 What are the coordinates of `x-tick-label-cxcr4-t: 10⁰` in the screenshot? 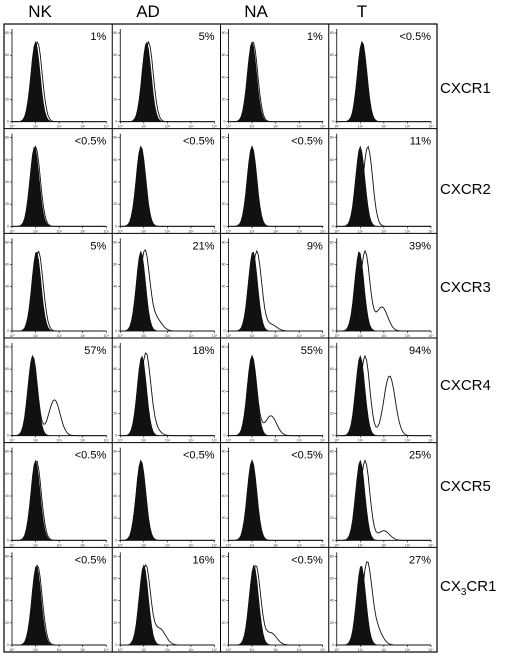 It's located at (337, 441).